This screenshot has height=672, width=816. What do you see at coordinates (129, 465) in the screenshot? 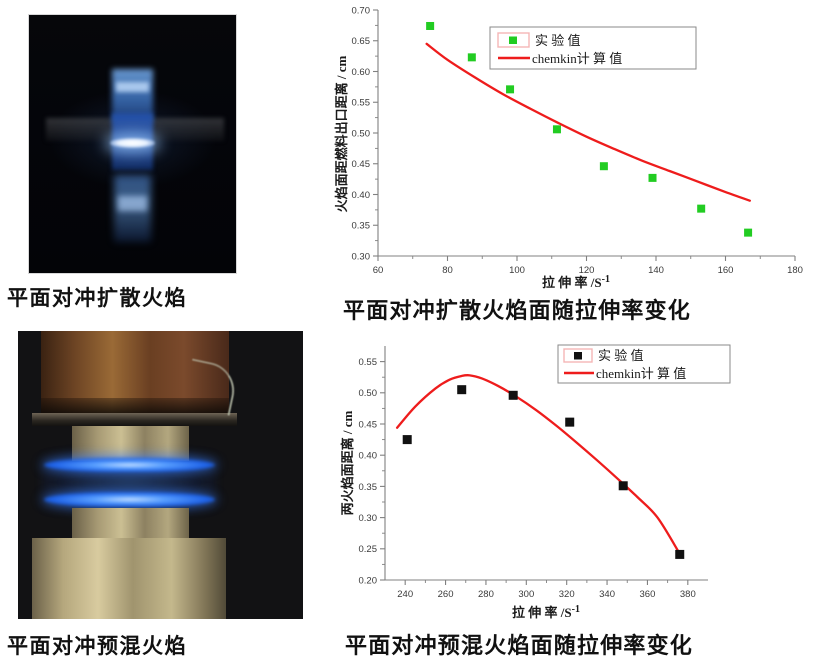
I see `photo-upper-flame-sheet` at bounding box center [129, 465].